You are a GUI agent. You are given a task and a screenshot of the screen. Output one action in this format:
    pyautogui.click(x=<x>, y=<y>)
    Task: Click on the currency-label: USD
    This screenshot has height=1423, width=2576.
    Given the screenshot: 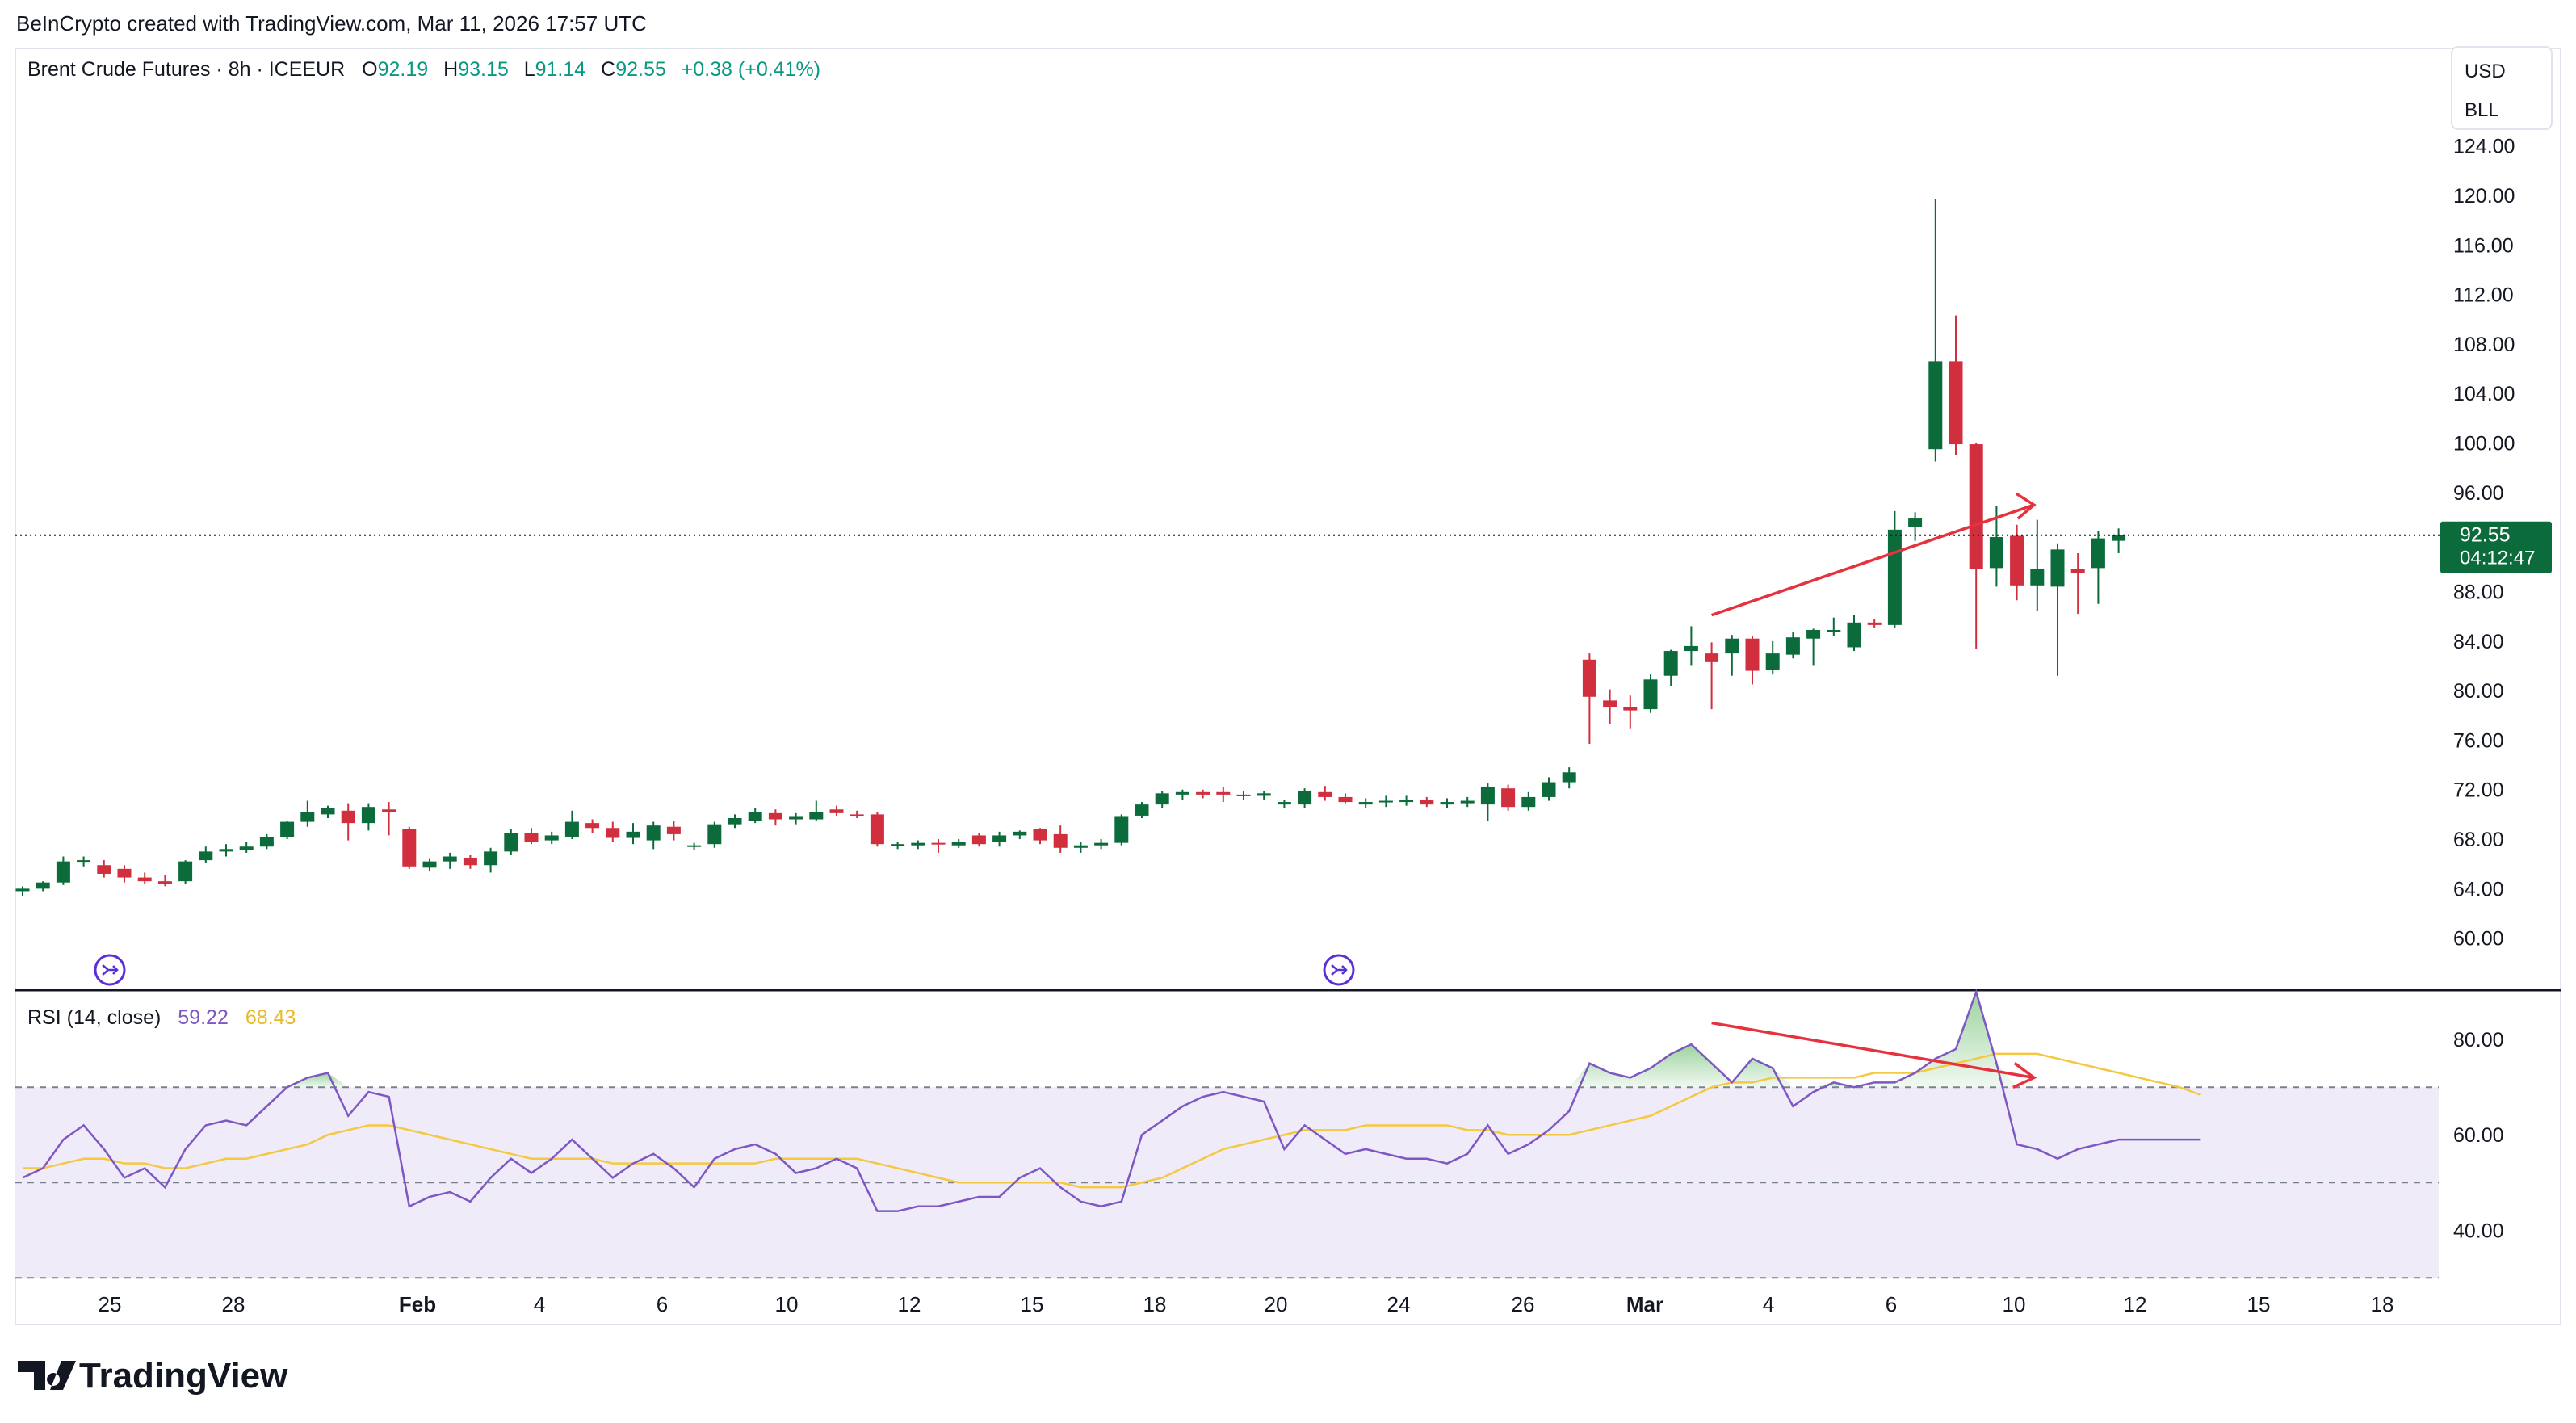 What is the action you would take?
    pyautogui.click(x=2485, y=71)
    